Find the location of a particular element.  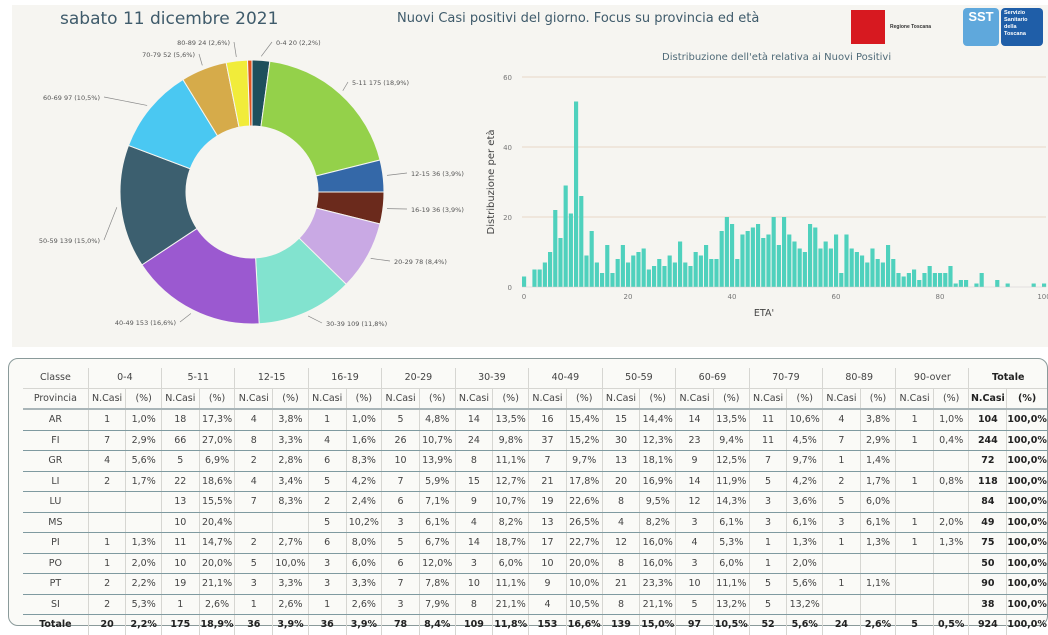

cell-pct: 6,9% is located at coordinates (217, 461).